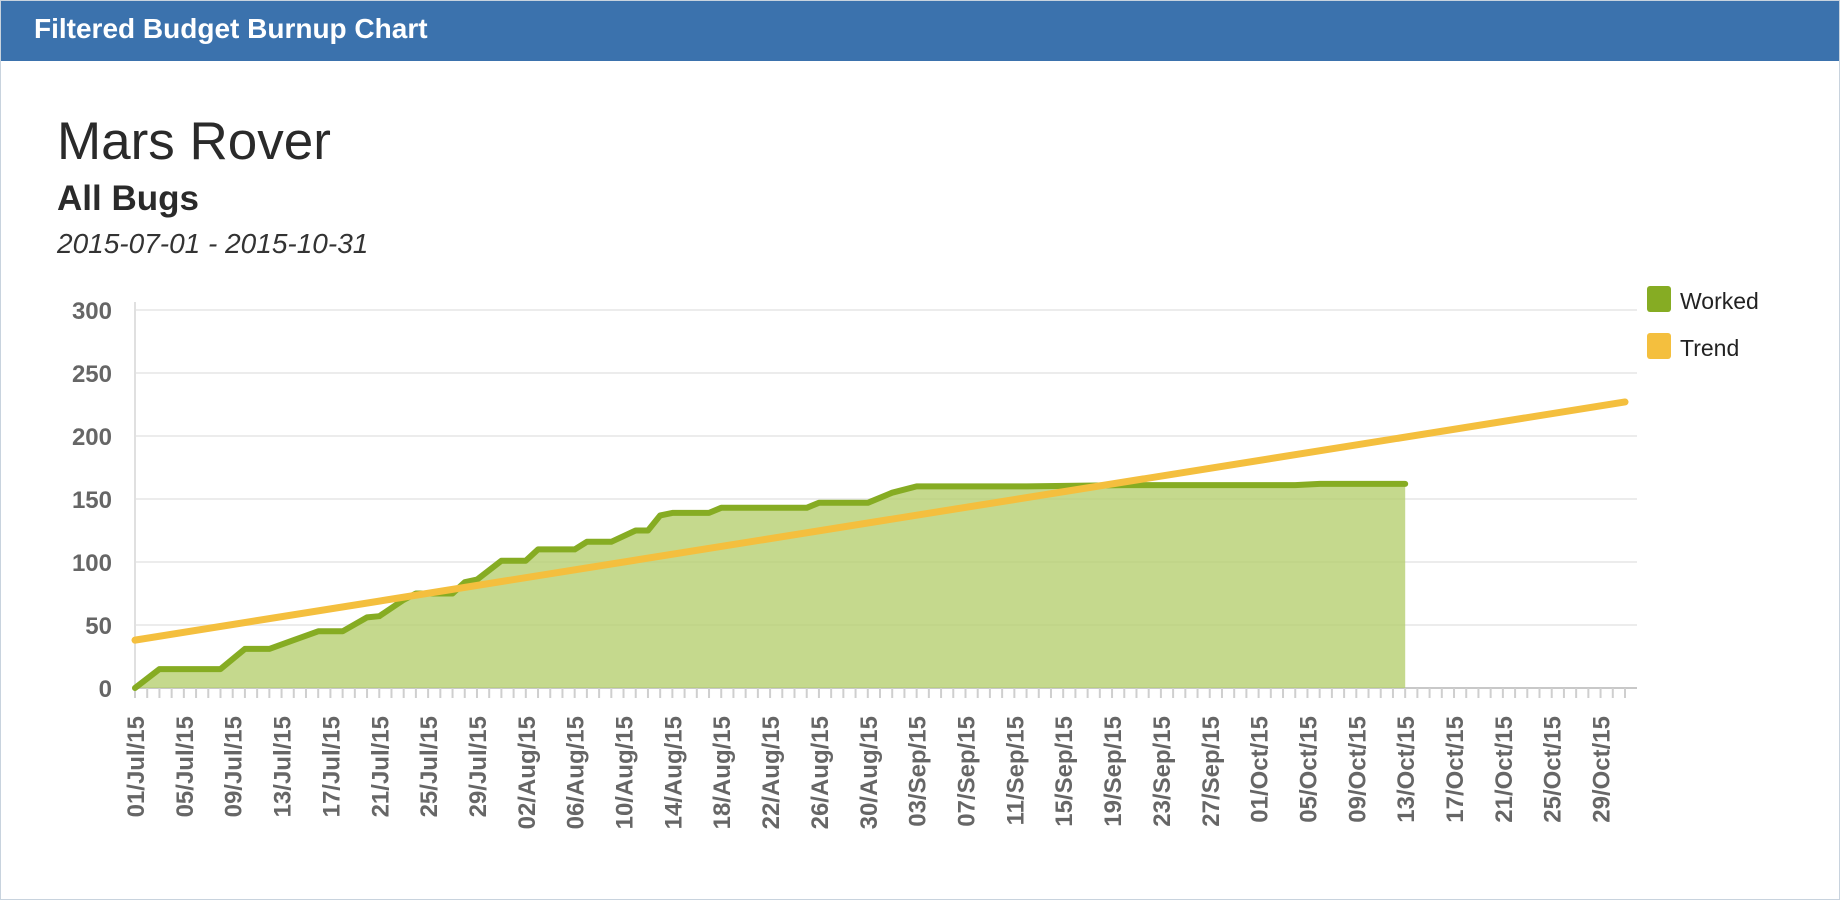 The height and width of the screenshot is (900, 1840). I want to click on x-tick-label: 11/Sep/15, so click(1015, 770).